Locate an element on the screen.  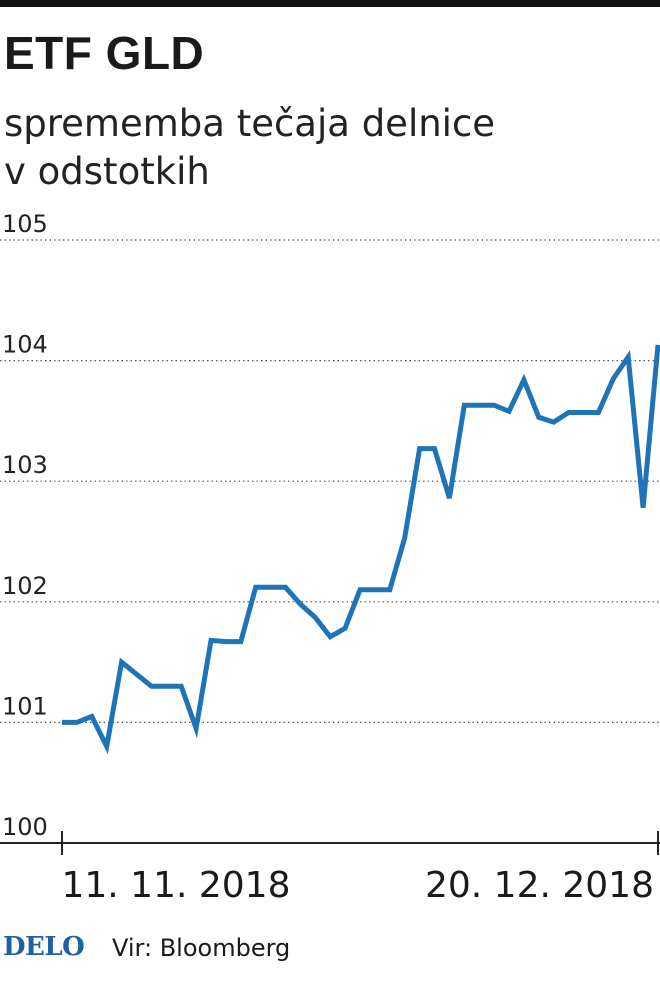
chart-subtitle: sprememba tečaja delnice v odstotkih is located at coordinates (329, 148).